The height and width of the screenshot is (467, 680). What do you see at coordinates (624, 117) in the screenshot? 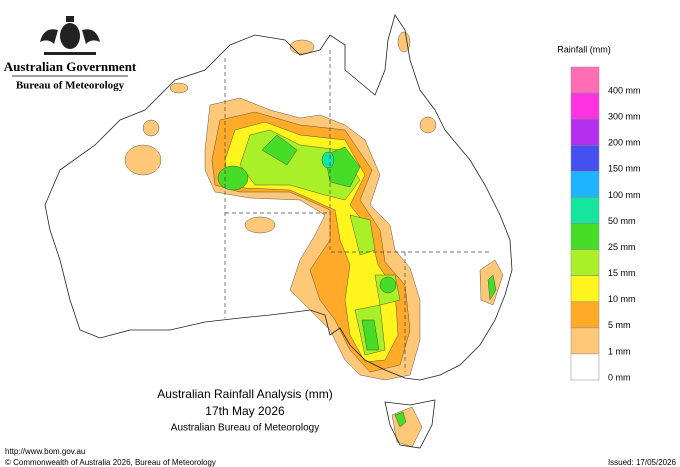
I see `legend-label: 300 mm` at bounding box center [624, 117].